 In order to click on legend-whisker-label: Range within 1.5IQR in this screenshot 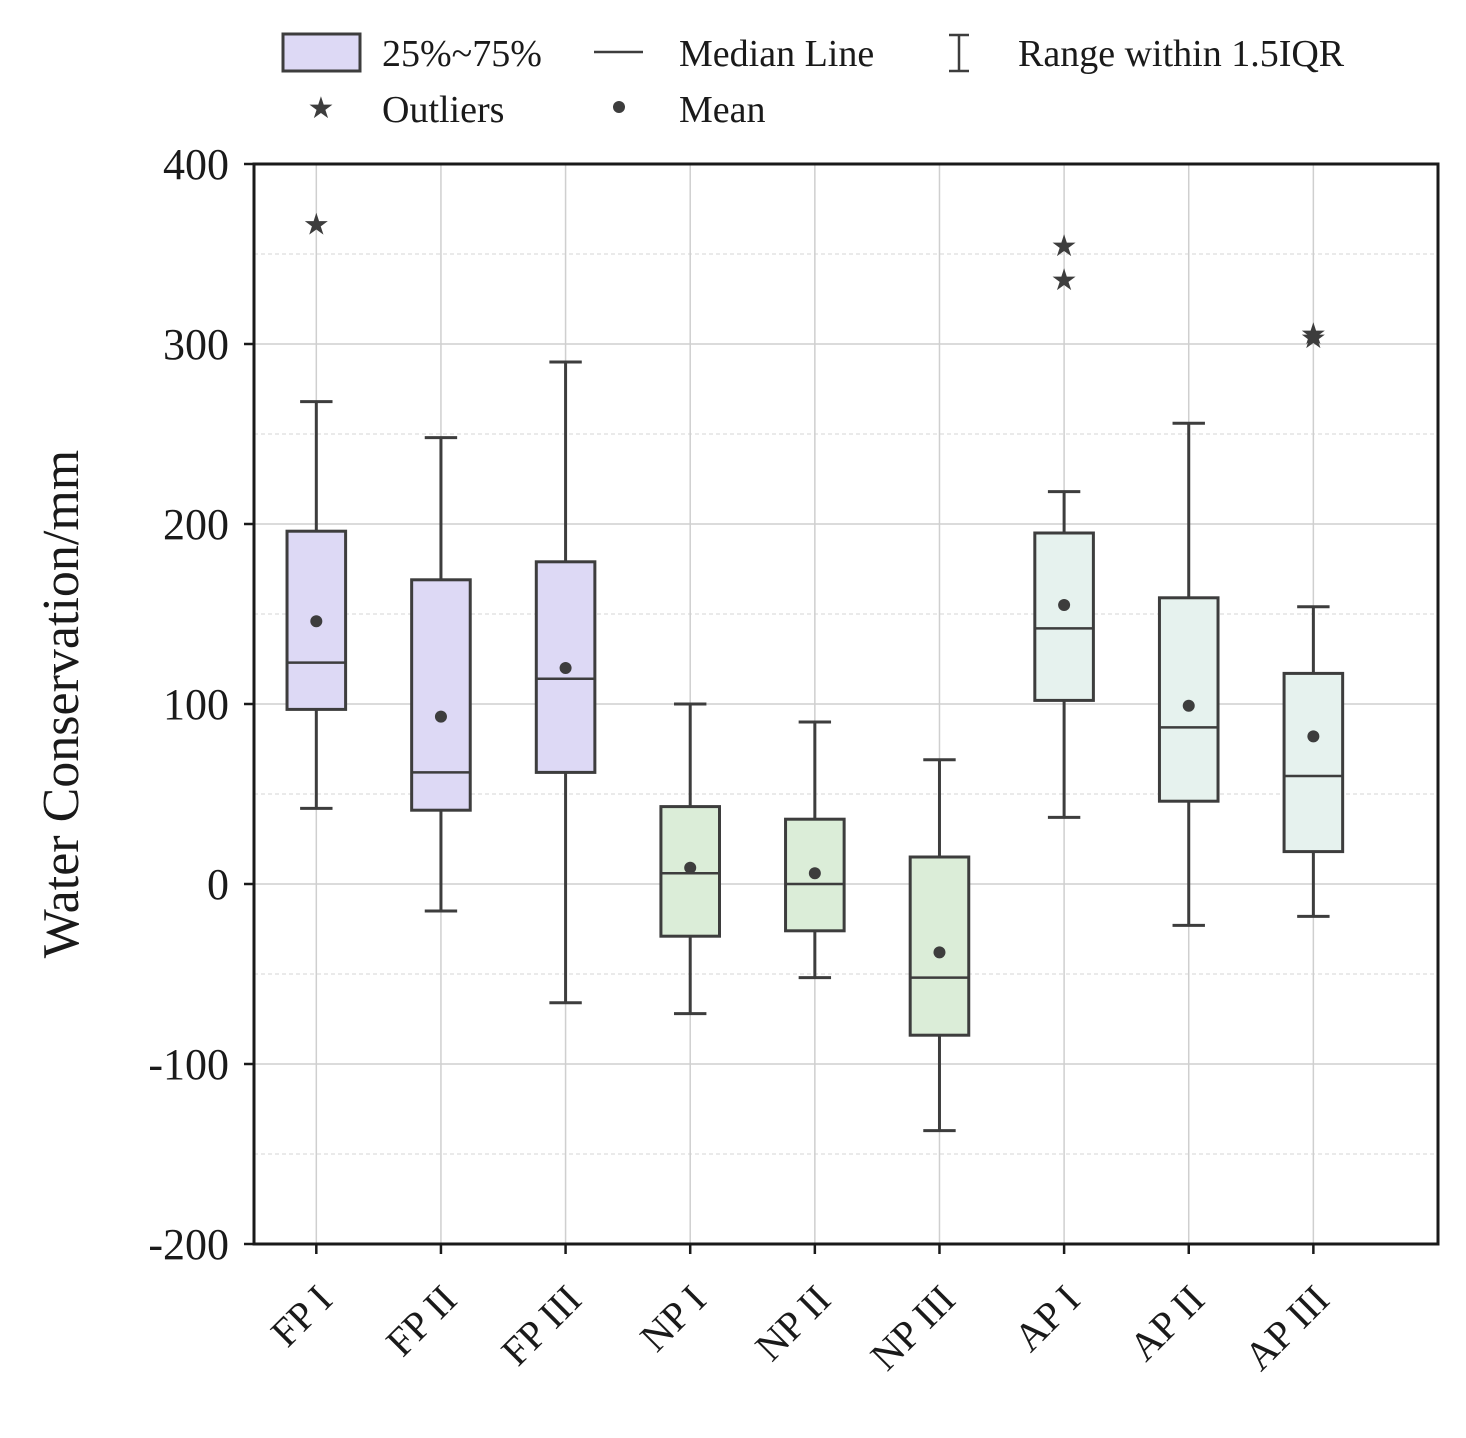, I will do `click(1181, 54)`.